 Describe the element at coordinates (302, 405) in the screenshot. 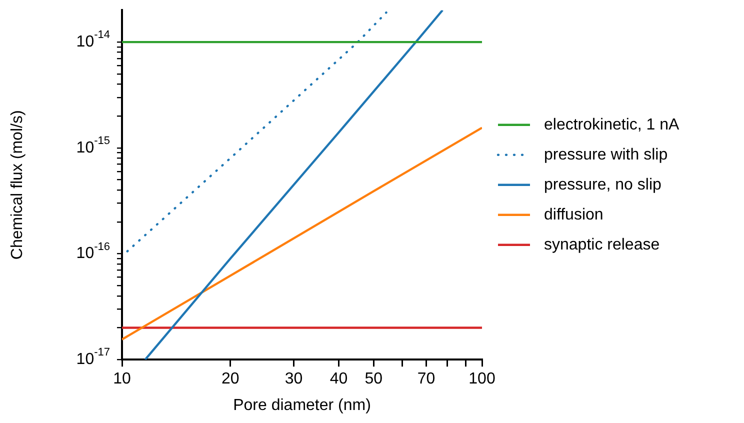

I see `x-axis-title: Pore diameter (nm)` at that location.